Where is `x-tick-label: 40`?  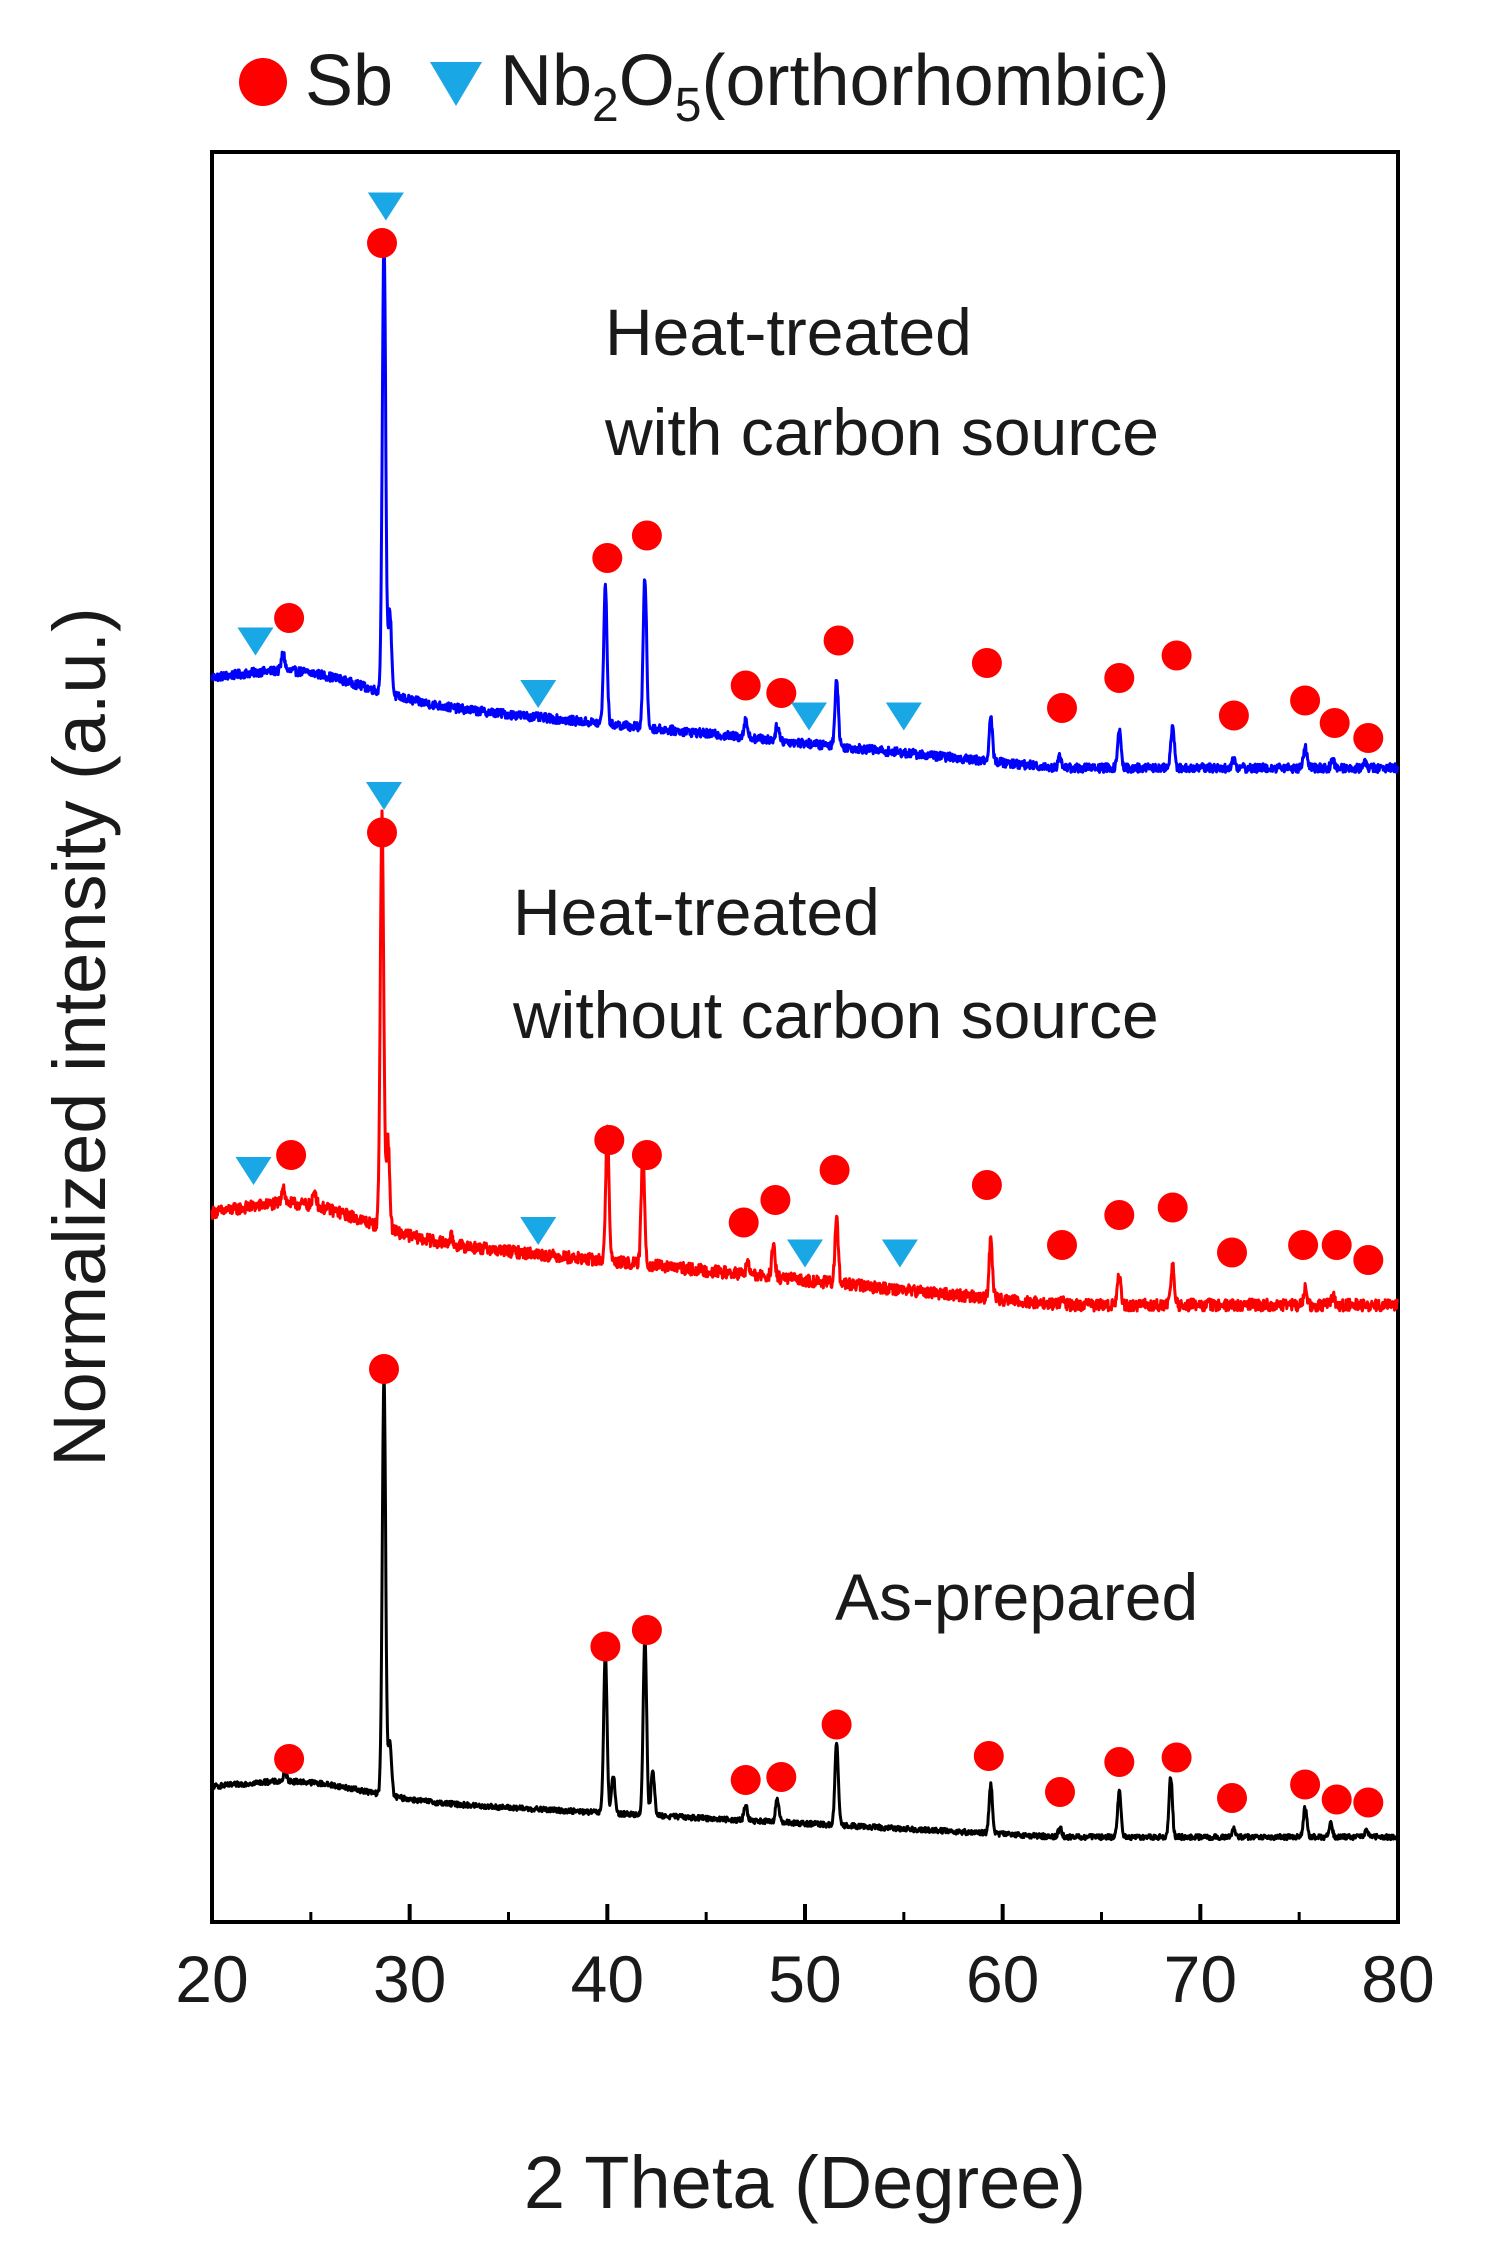
x-tick-label: 40 is located at coordinates (607, 1979).